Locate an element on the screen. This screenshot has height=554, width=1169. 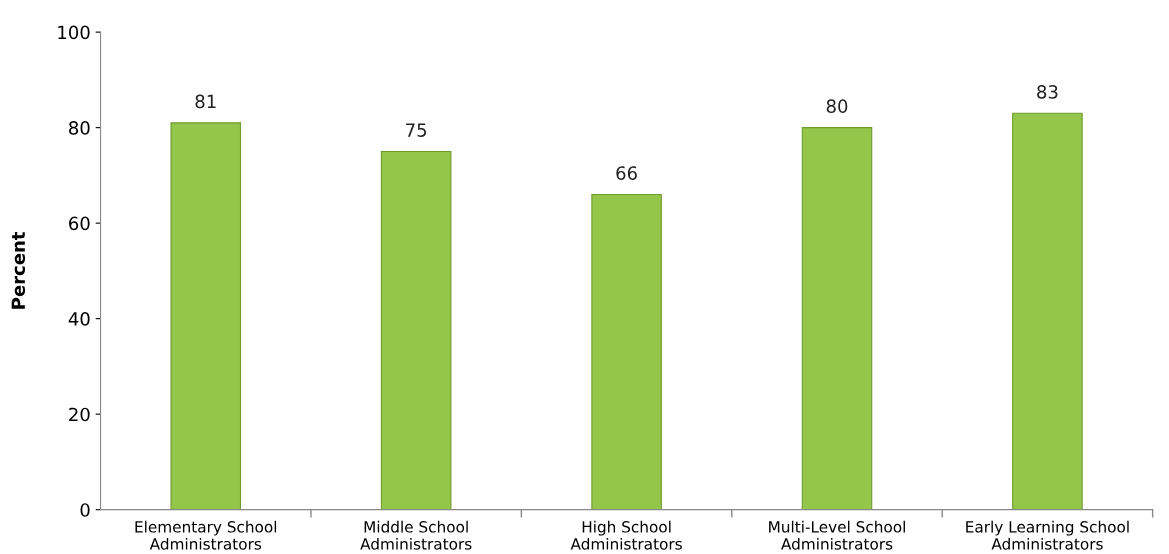
y-tick-label: 40 is located at coordinates (79, 319).